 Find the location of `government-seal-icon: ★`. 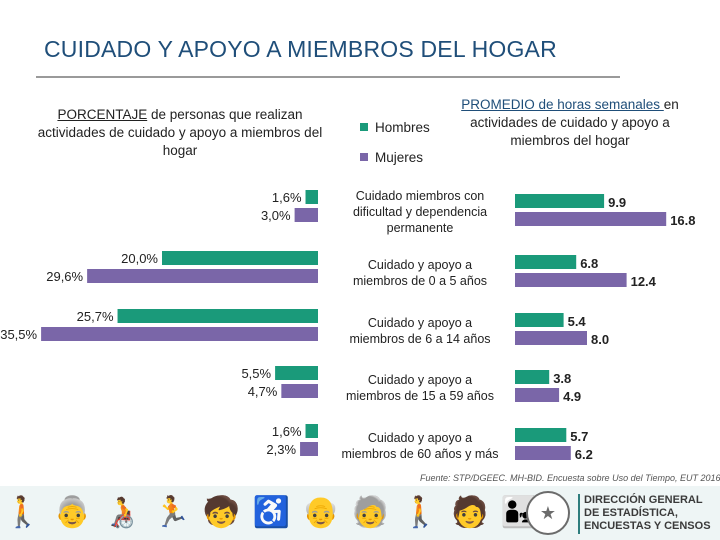

government-seal-icon: ★ is located at coordinates (548, 513).